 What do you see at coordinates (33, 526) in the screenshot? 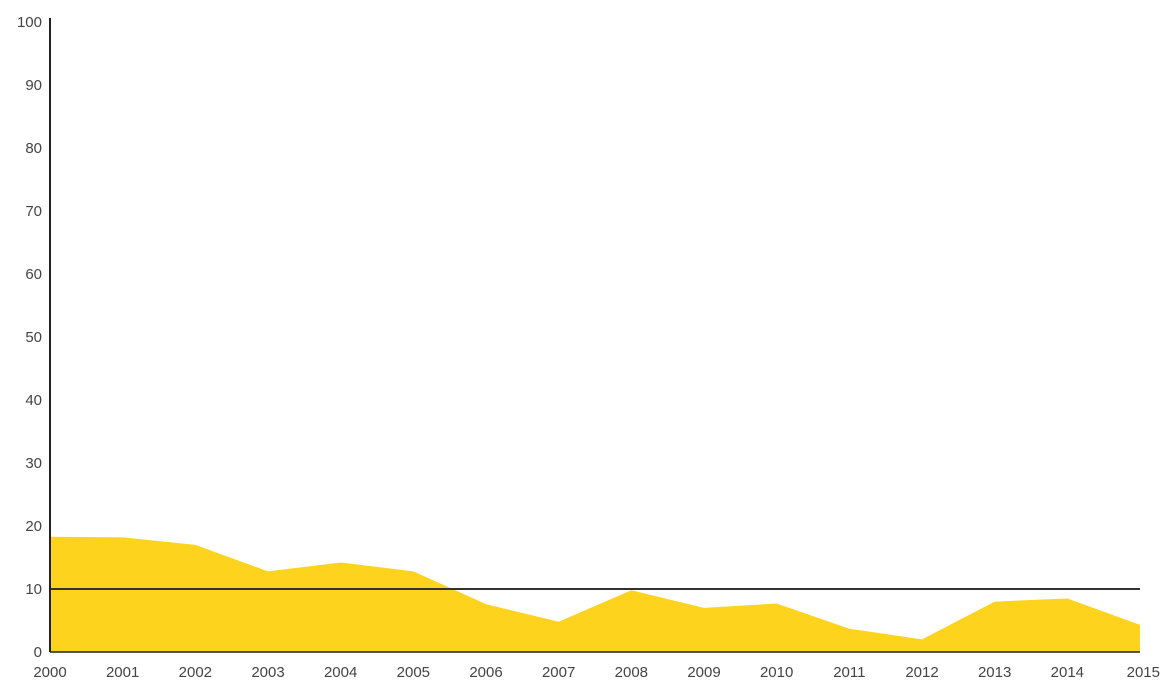
I see `y-tick-label: 20` at bounding box center [33, 526].